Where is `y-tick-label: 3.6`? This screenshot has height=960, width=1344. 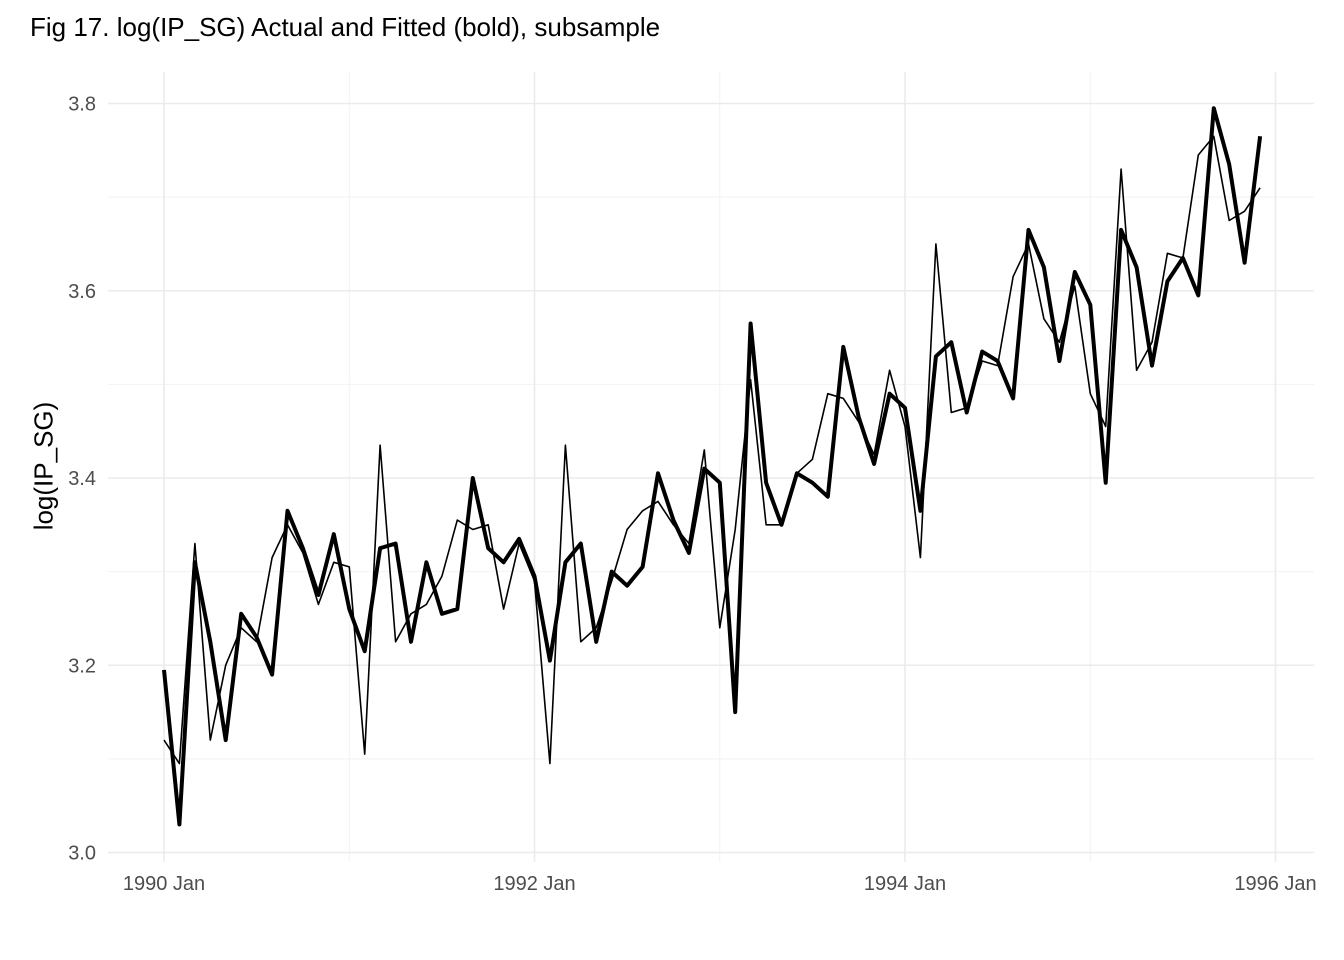
y-tick-label: 3.6 is located at coordinates (82, 292).